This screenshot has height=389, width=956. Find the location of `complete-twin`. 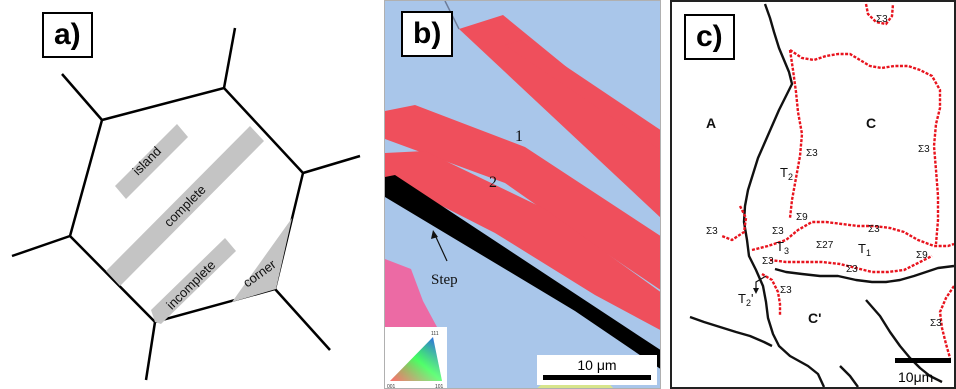

complete-twin is located at coordinates (185, 206).